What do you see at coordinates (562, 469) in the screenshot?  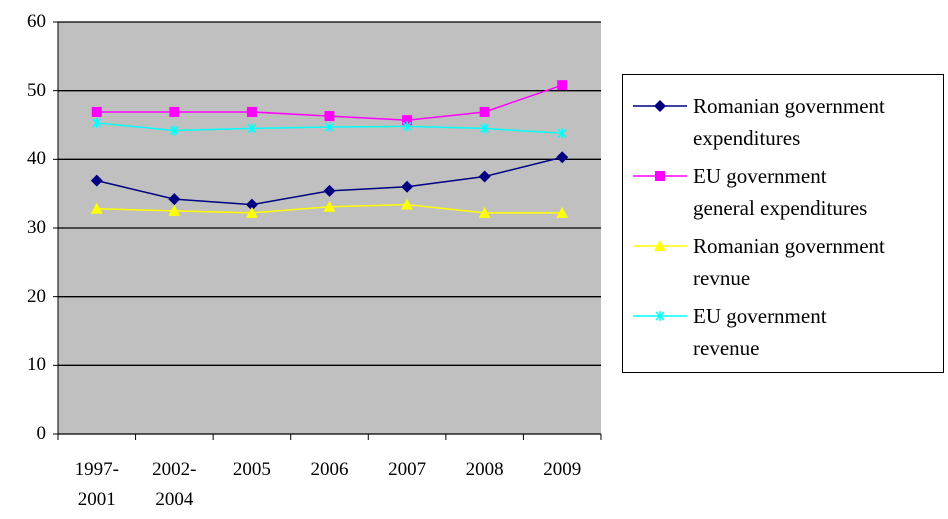 I see `x-tick-label: 2009` at bounding box center [562, 469].